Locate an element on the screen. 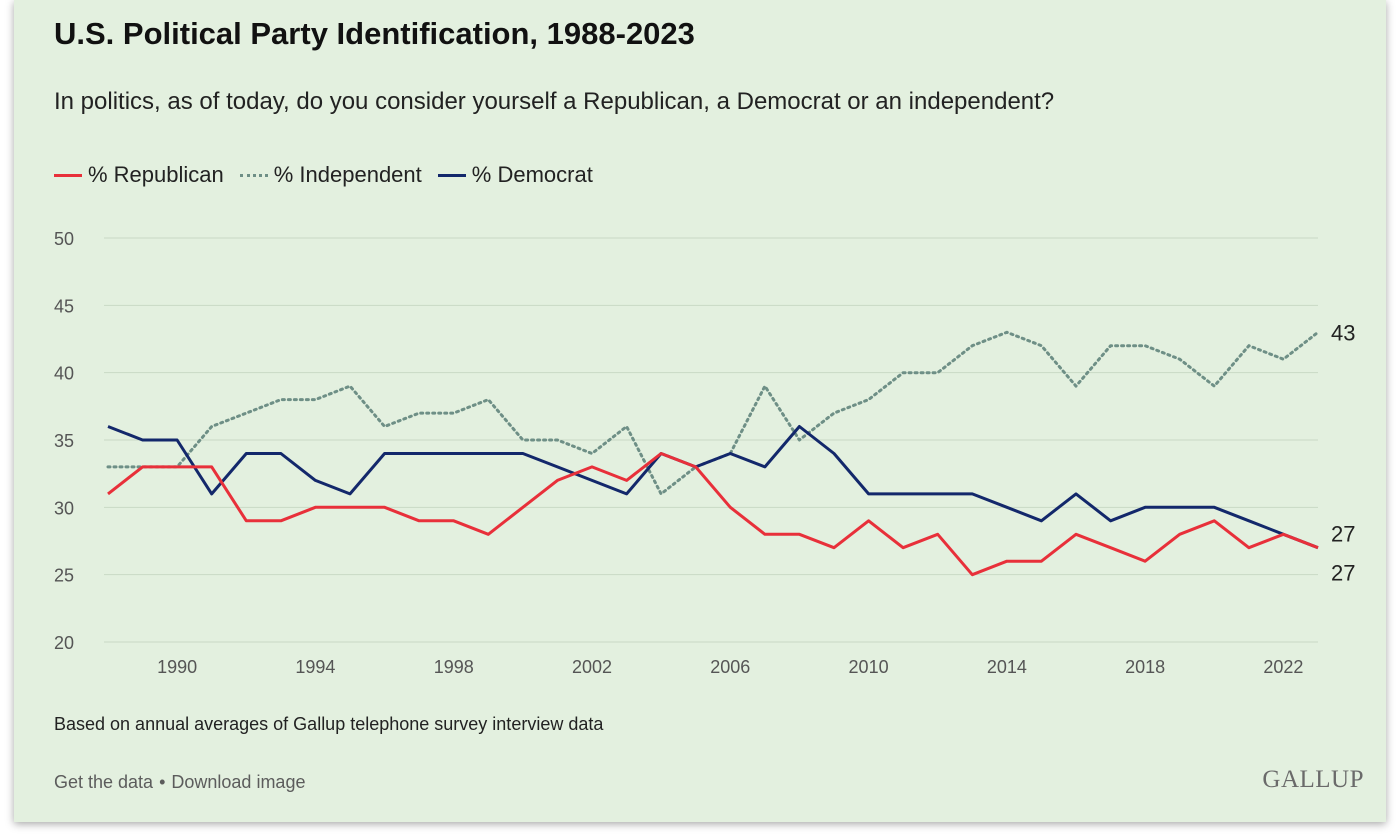  end-label-republican: 27 is located at coordinates (1343, 573).